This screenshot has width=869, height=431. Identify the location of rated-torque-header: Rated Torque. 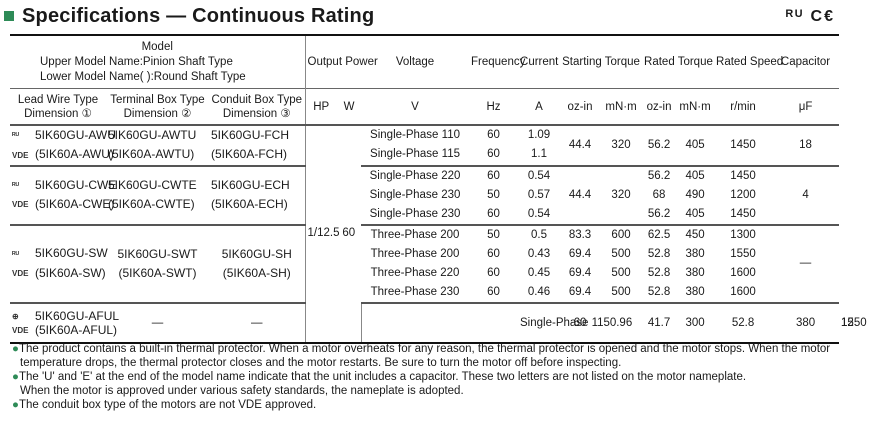
(678, 62).